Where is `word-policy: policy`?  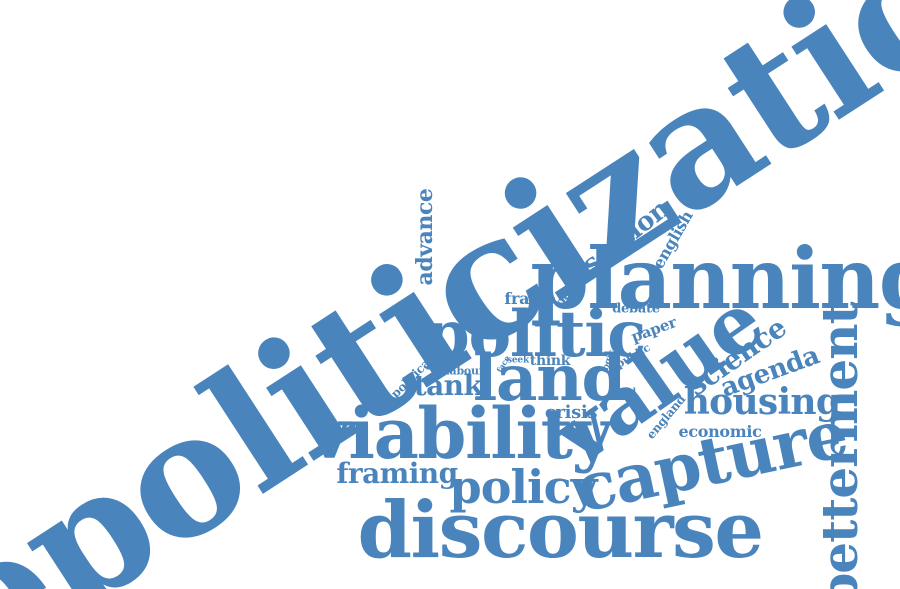 word-policy: policy is located at coordinates (523, 487).